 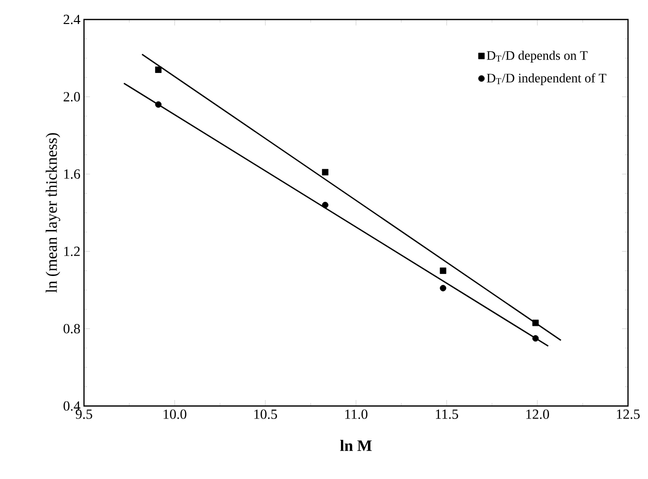 I want to click on y-tick-label: 0.8, so click(x=72, y=329).